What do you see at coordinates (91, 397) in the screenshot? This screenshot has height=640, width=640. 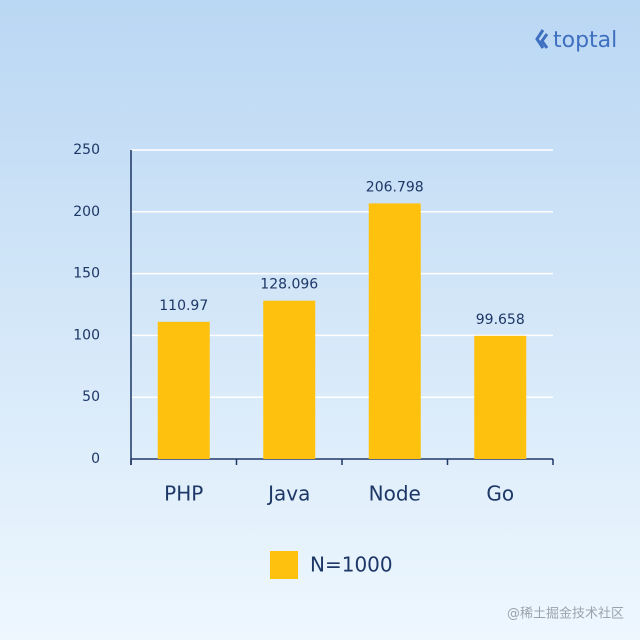 I see `y-tick-label: 50` at bounding box center [91, 397].